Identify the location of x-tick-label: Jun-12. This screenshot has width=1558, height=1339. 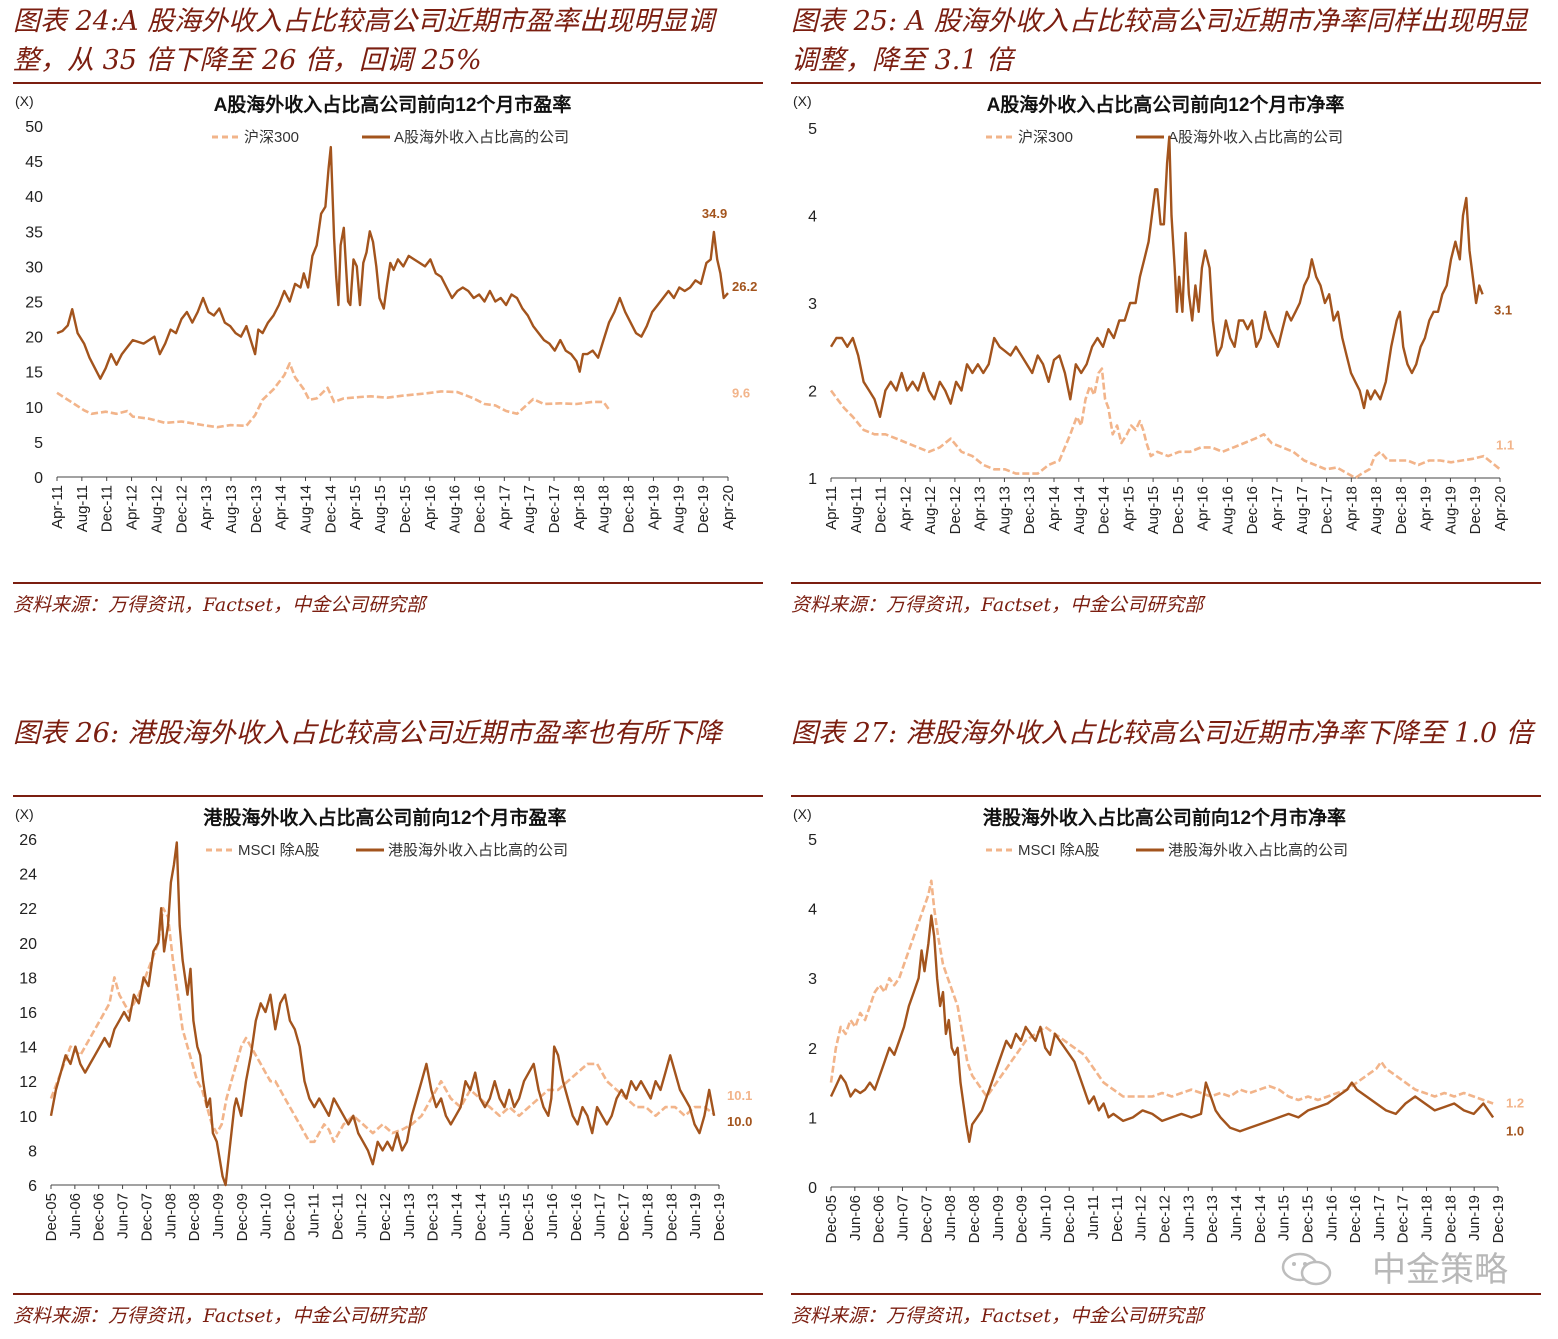
(361, 1216).